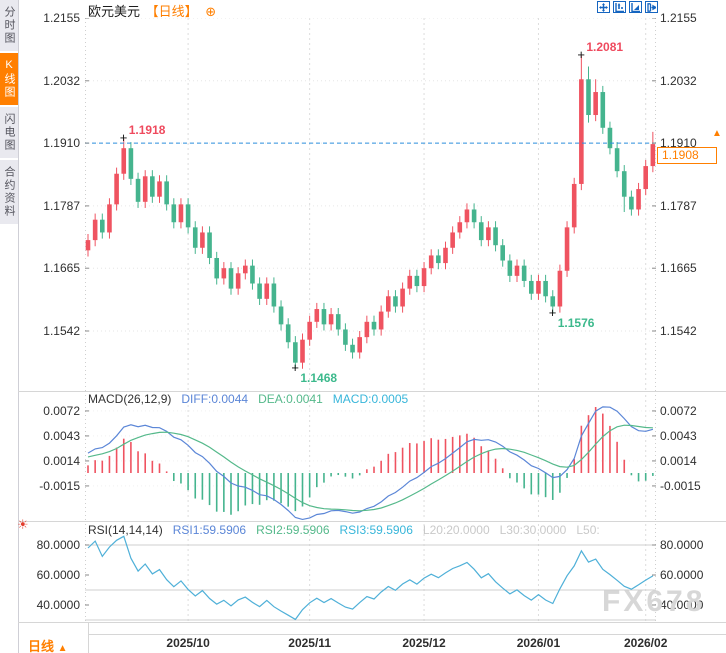  Describe the element at coordinates (147, 130) in the screenshot. I see `high-price-annotation: 1.1918` at that location.